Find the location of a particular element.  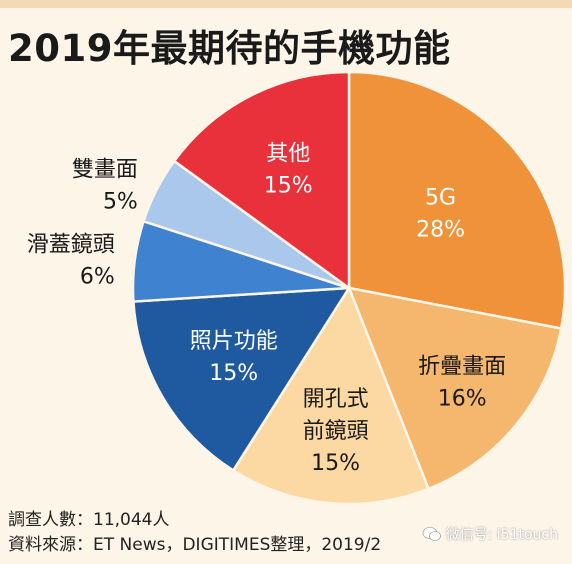

slice-1-value-label: 28% is located at coordinates (440, 229).